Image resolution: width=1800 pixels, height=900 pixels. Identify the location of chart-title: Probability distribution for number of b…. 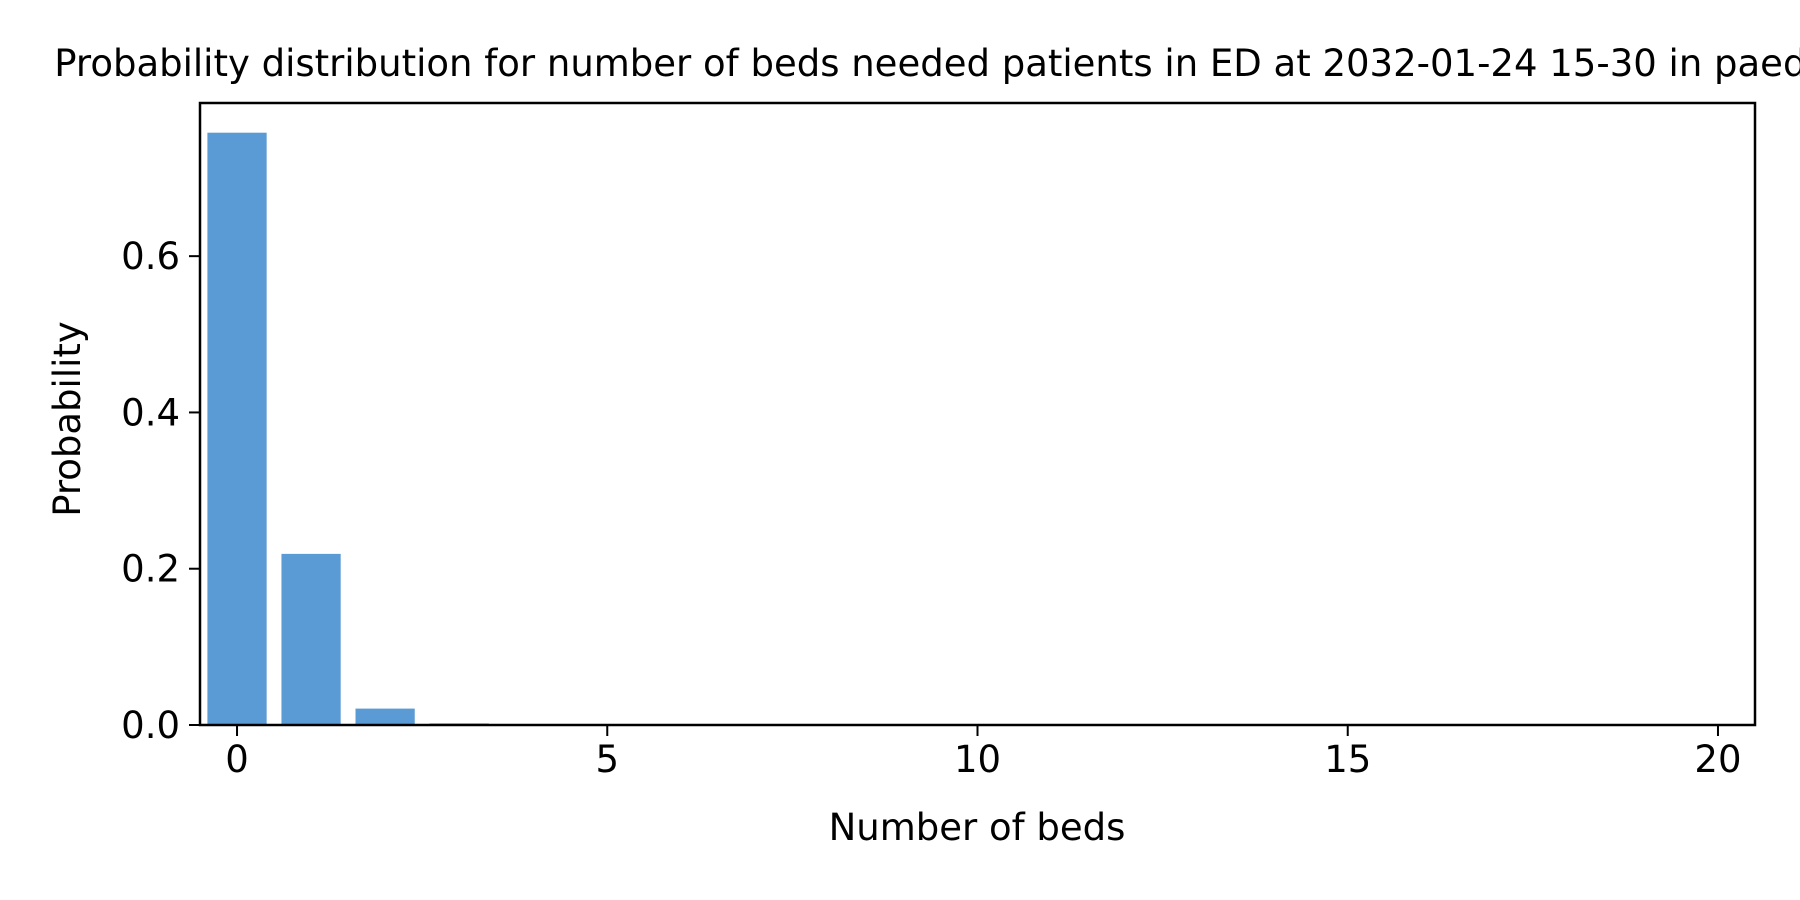
(927, 63).